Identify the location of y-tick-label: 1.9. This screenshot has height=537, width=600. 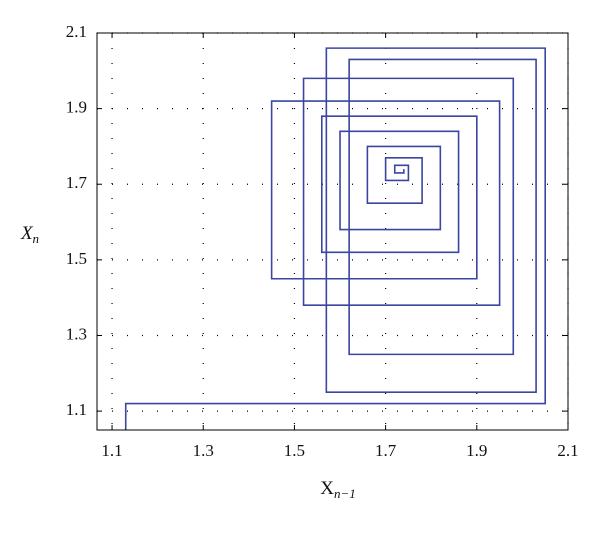
(76, 107).